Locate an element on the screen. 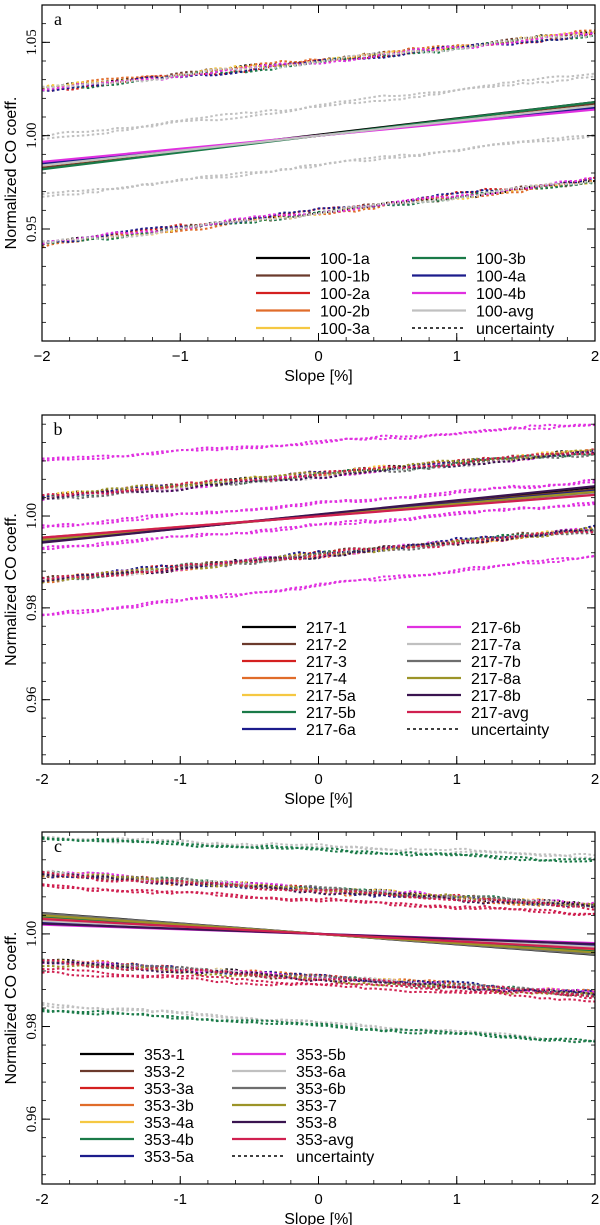  x-tick-label: -1 is located at coordinates (180, 779).